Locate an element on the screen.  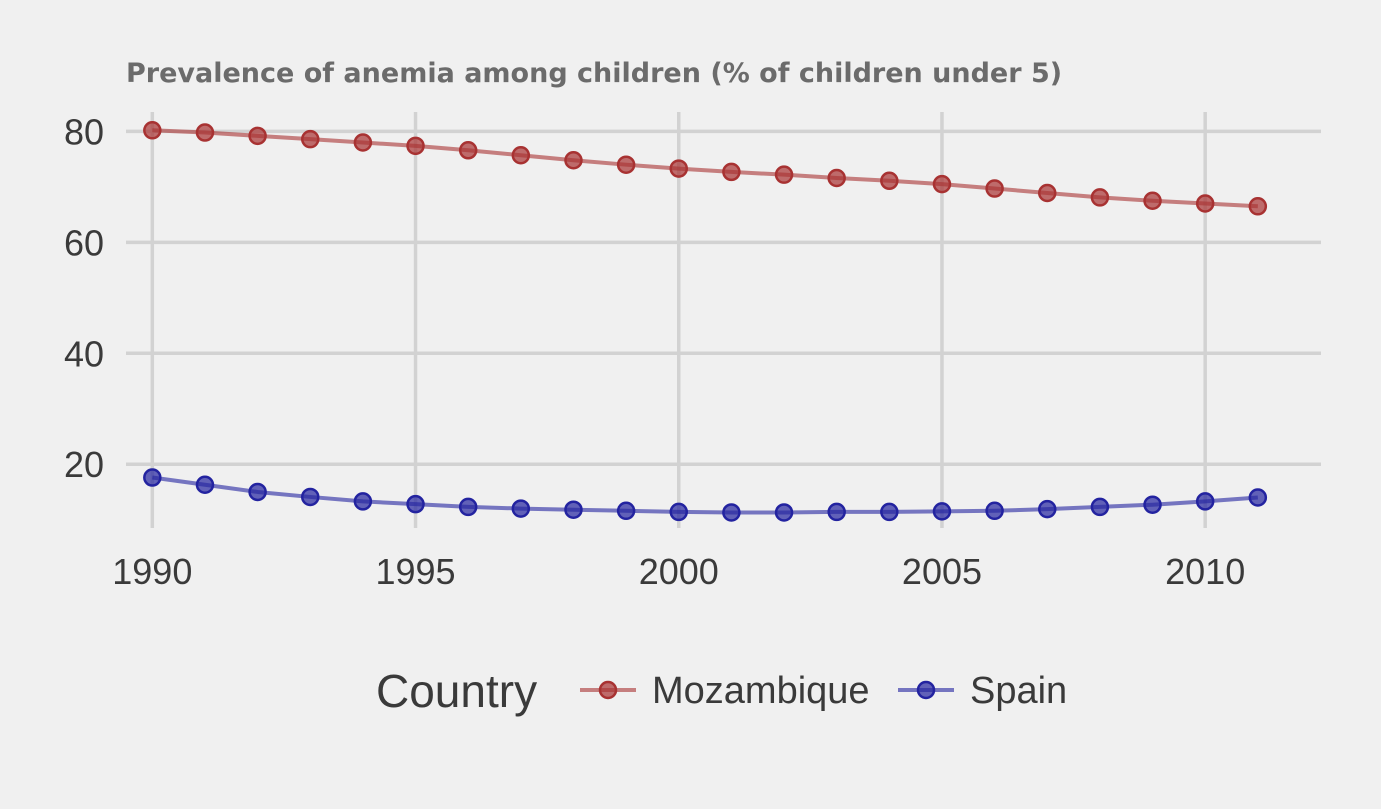
x-axis-tick-labels: 1990 1995 2000 2005 2010 is located at coordinates (678, 571).